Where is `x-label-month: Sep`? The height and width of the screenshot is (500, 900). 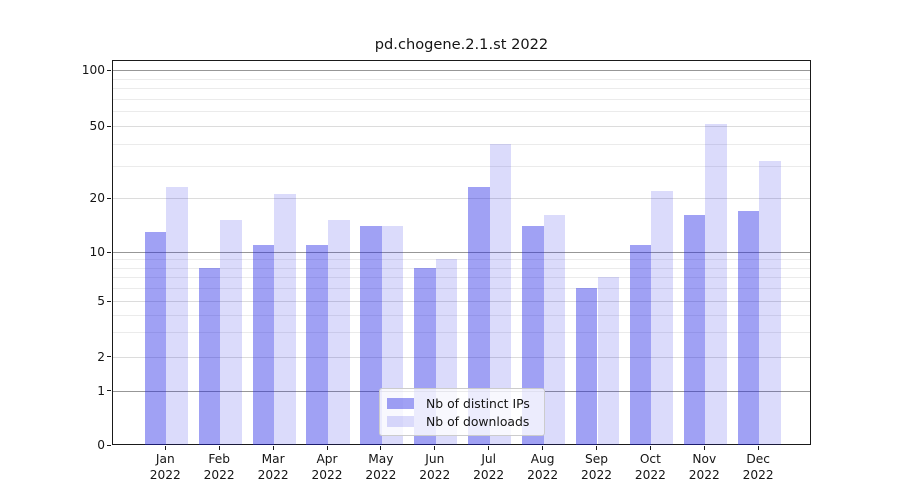
x-label-month: Sep is located at coordinates (596, 459).